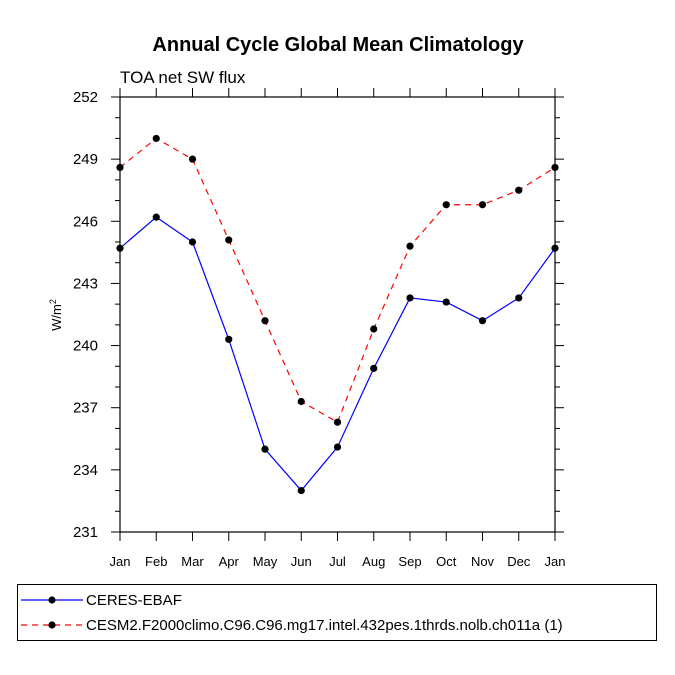 The height and width of the screenshot is (675, 675). What do you see at coordinates (85, 221) in the screenshot?
I see `y-tick-label: 246` at bounding box center [85, 221].